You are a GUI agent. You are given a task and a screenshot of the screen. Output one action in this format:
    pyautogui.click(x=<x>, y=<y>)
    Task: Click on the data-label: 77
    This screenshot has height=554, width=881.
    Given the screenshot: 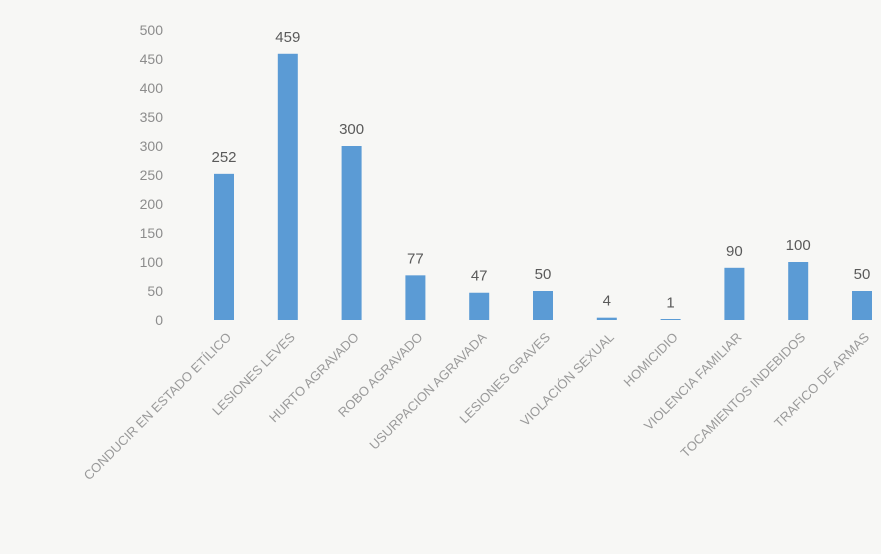 What is the action you would take?
    pyautogui.click(x=415, y=258)
    